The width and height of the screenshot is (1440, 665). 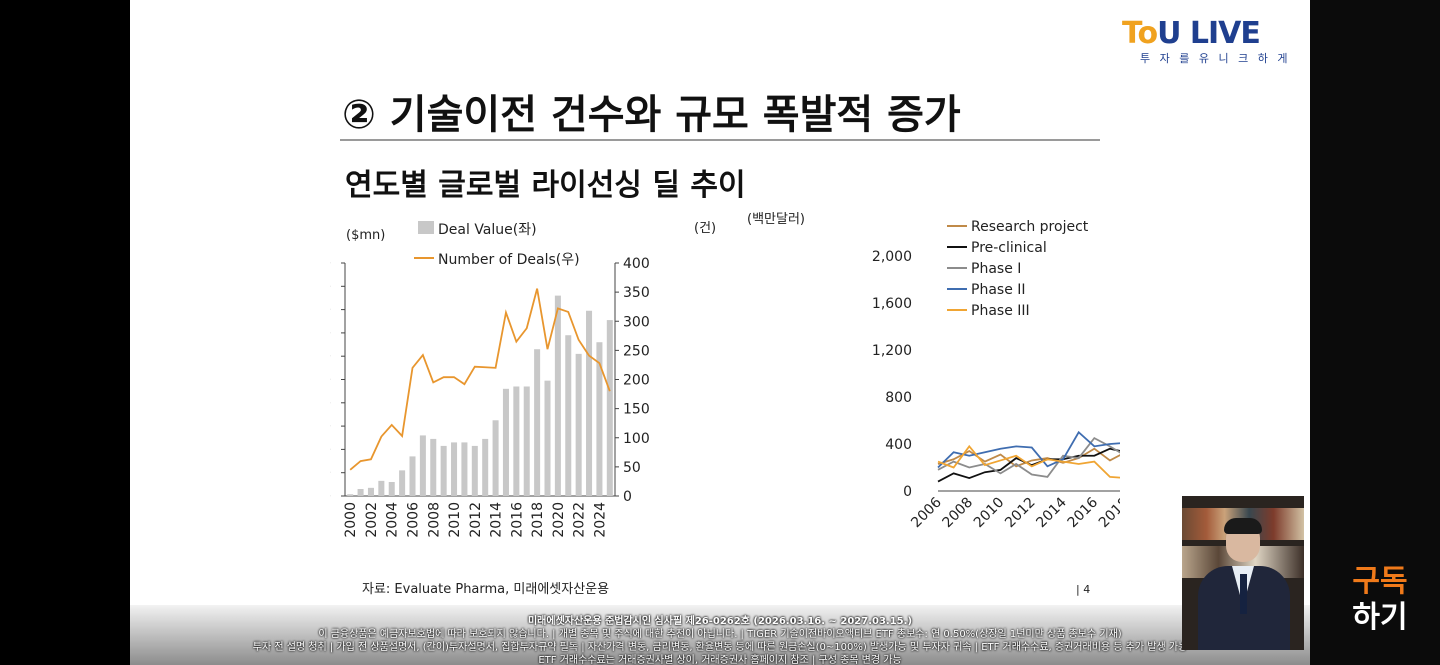 I want to click on x-tick-label: 2002, so click(x=372, y=520).